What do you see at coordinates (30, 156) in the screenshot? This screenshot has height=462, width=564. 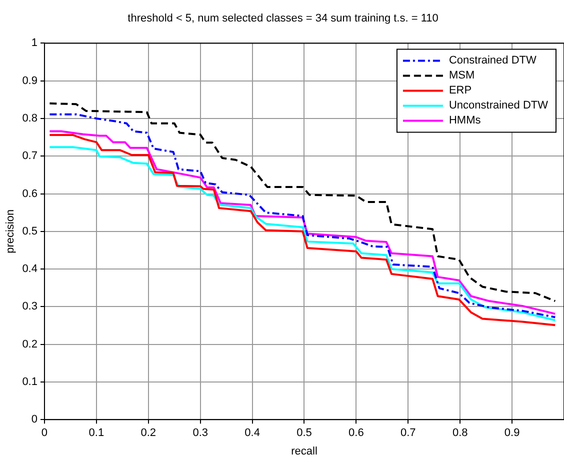 I see `y-tick-label: 0.7` at bounding box center [30, 156].